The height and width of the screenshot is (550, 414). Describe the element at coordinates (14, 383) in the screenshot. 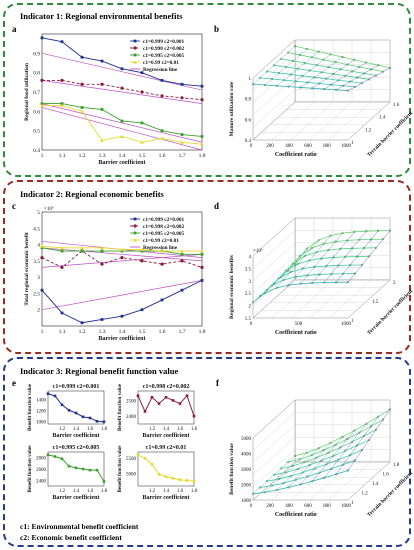

I see `label-e: e` at that location.